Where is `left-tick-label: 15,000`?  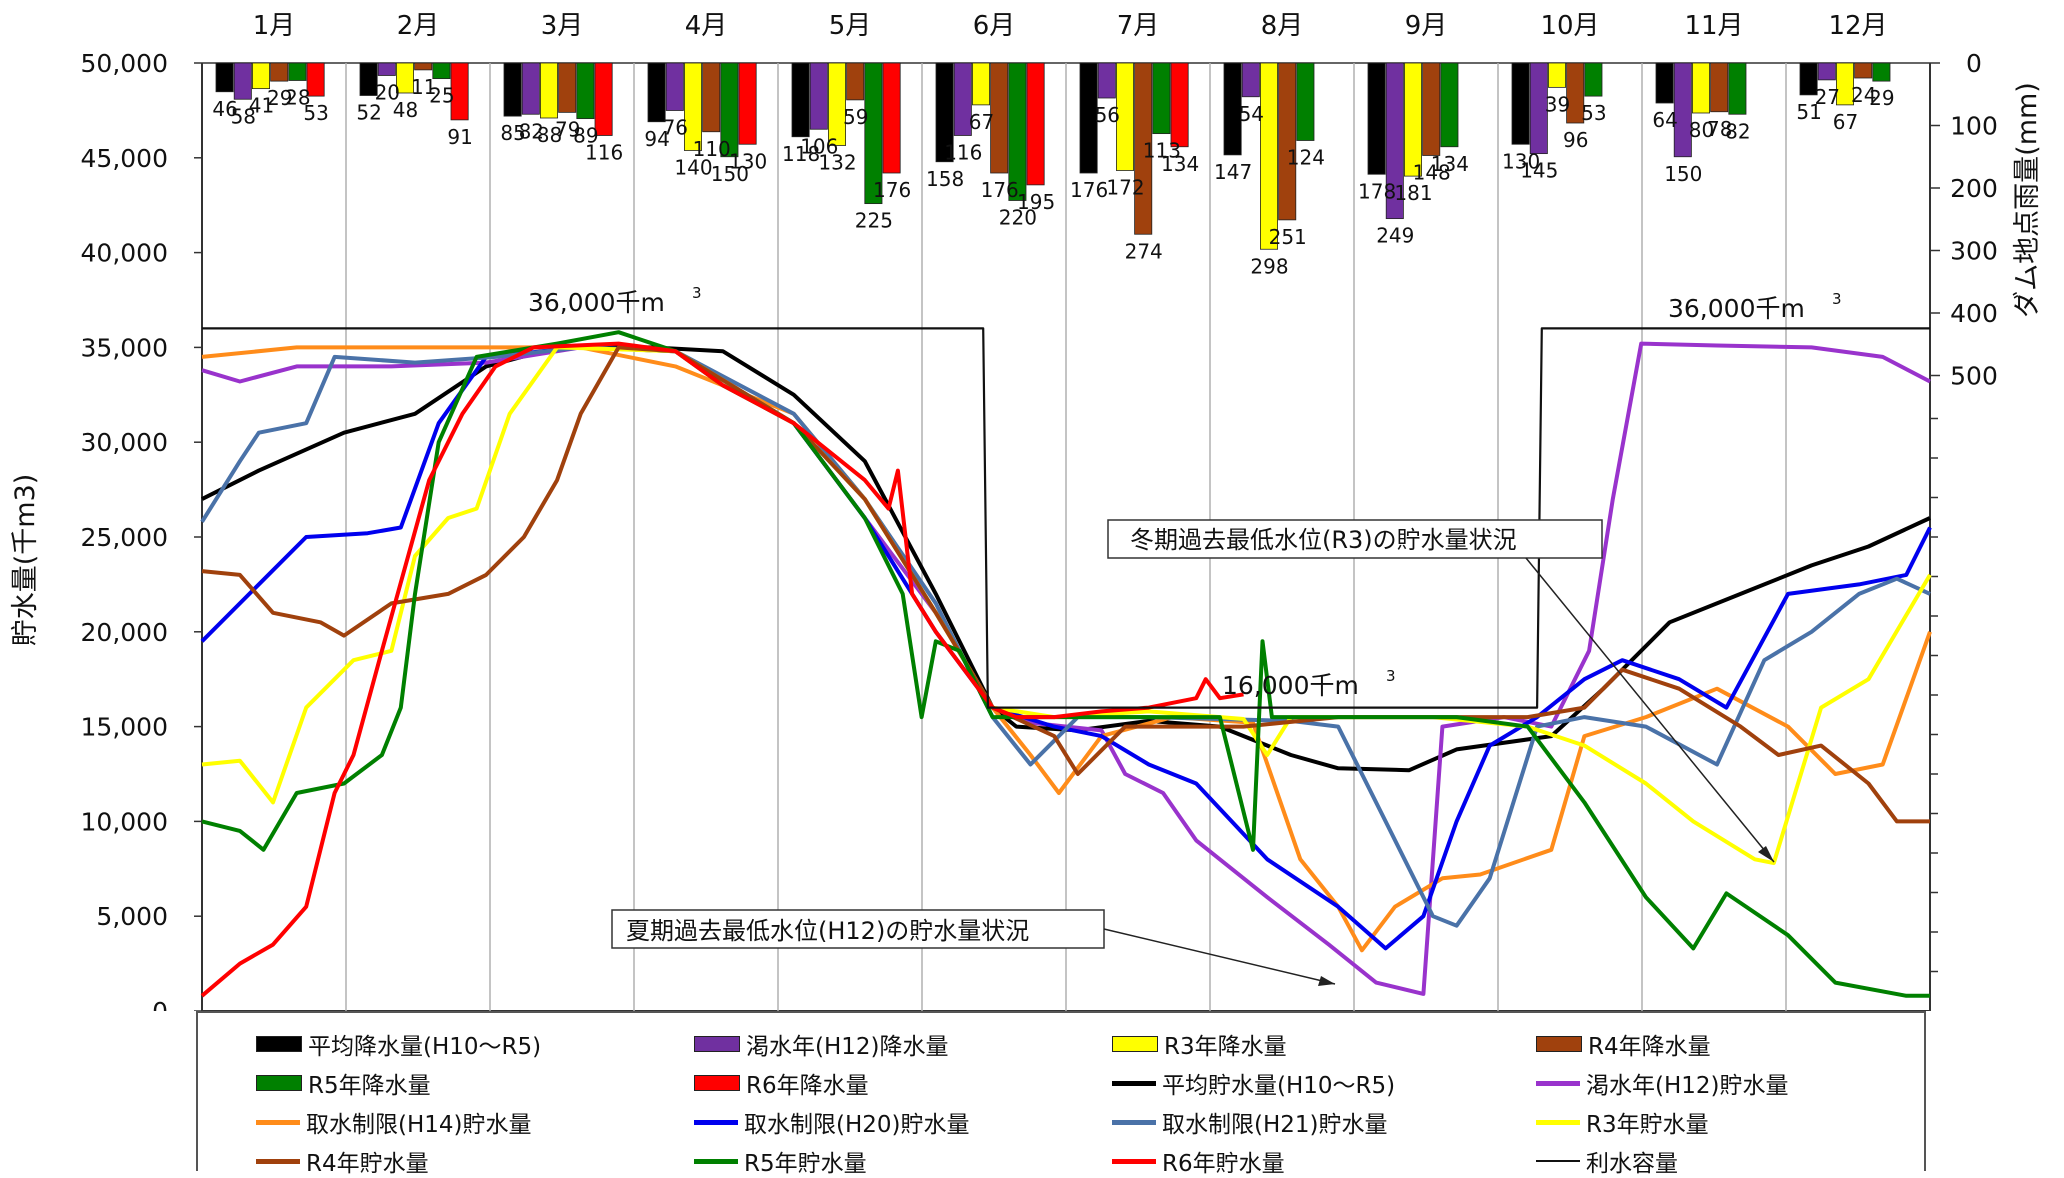 left-tick-label: 15,000 is located at coordinates (124, 727).